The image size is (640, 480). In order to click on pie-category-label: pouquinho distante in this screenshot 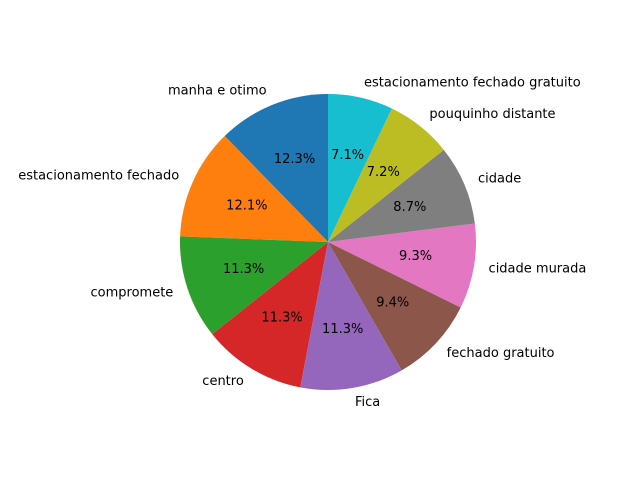, I will do `click(492, 114)`.